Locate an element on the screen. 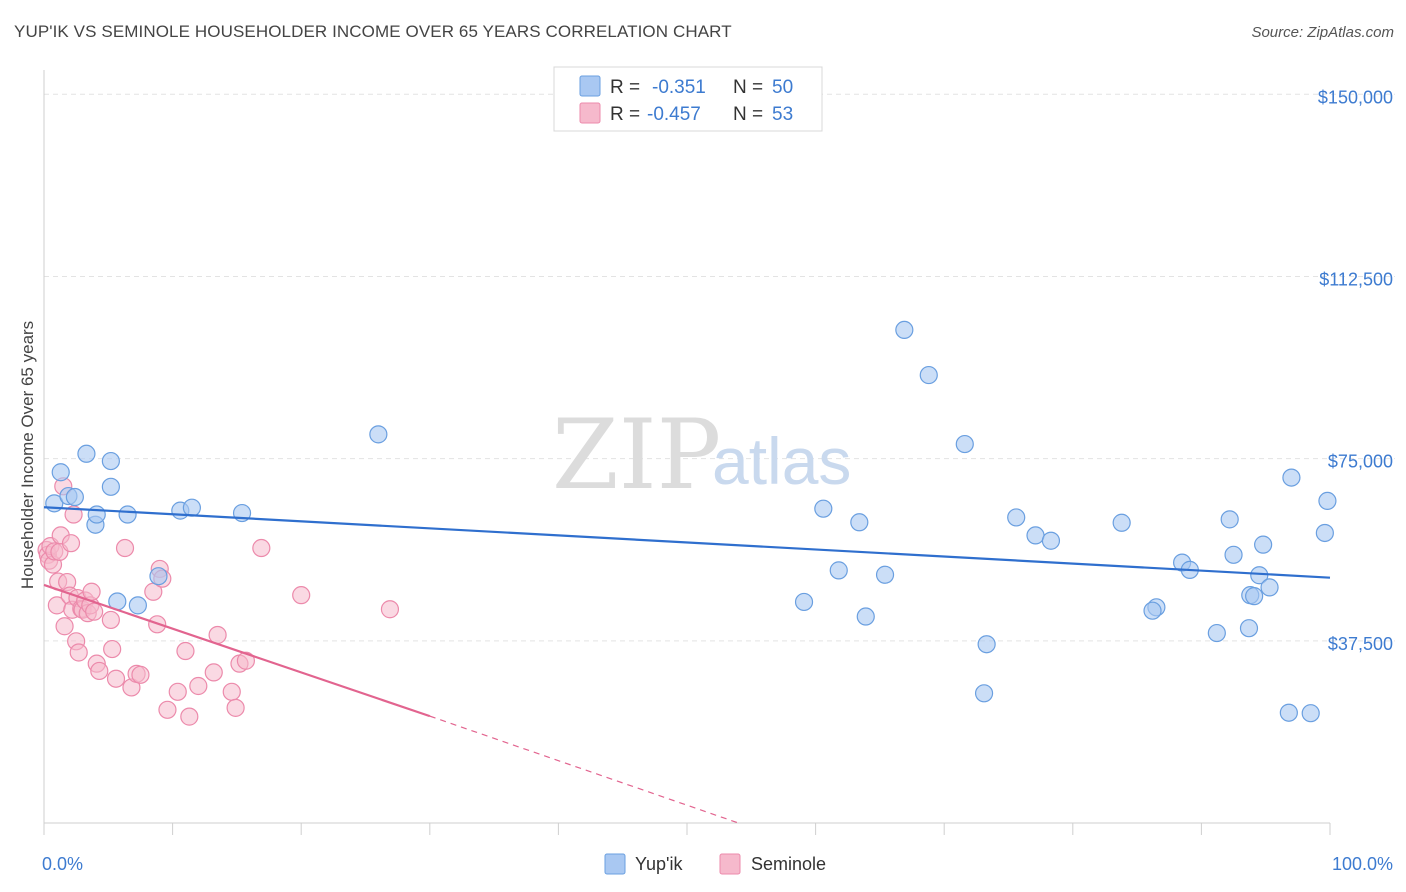  series-legend-swatch-seminole is located at coordinates (730, 864).